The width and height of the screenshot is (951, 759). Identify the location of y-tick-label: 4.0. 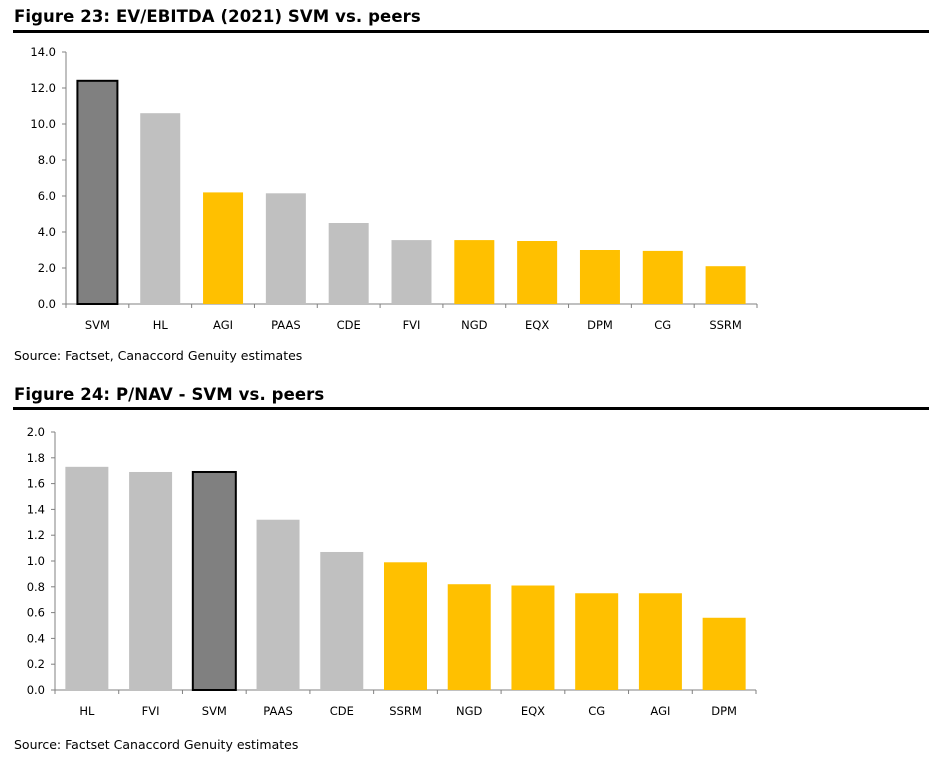
(47, 232).